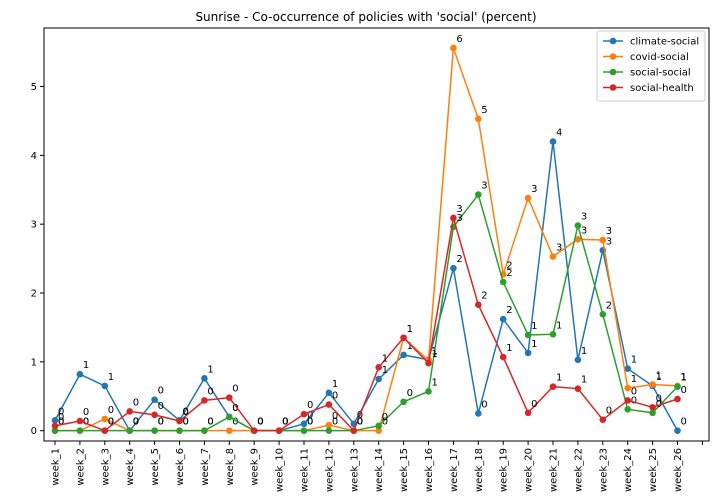 The width and height of the screenshot is (720, 504). Describe the element at coordinates (459, 39) in the screenshot. I see `data-label: 6` at that location.